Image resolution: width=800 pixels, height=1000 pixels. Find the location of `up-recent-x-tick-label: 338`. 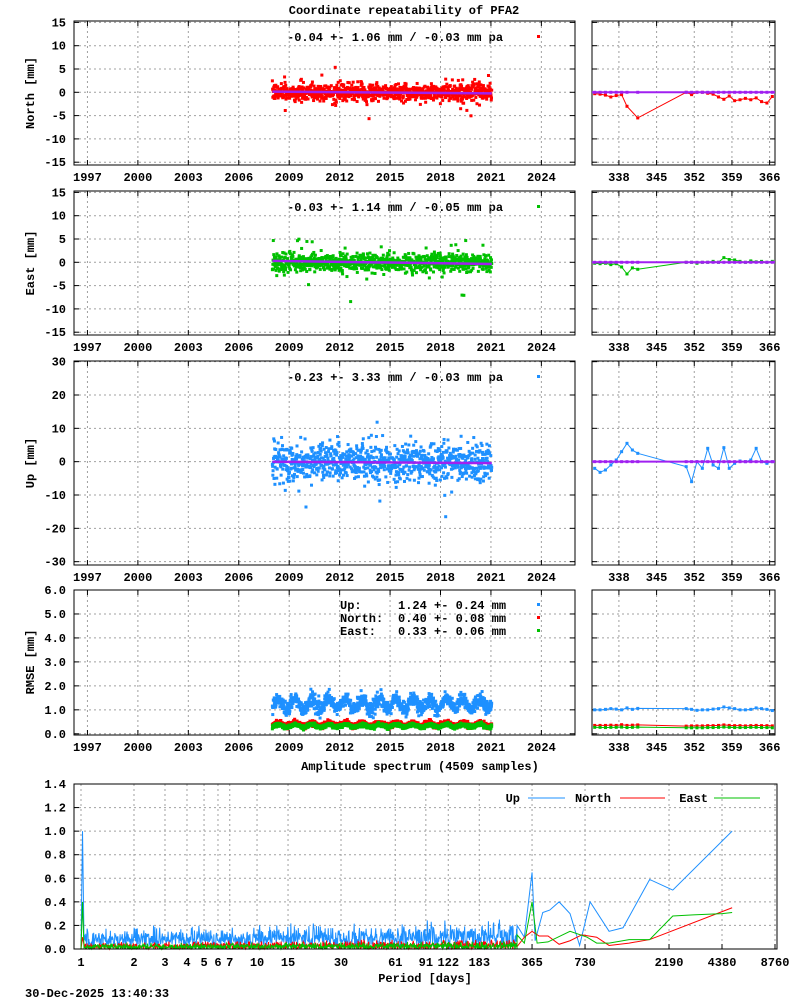

up-recent-x-tick-label: 338 is located at coordinates (619, 578).